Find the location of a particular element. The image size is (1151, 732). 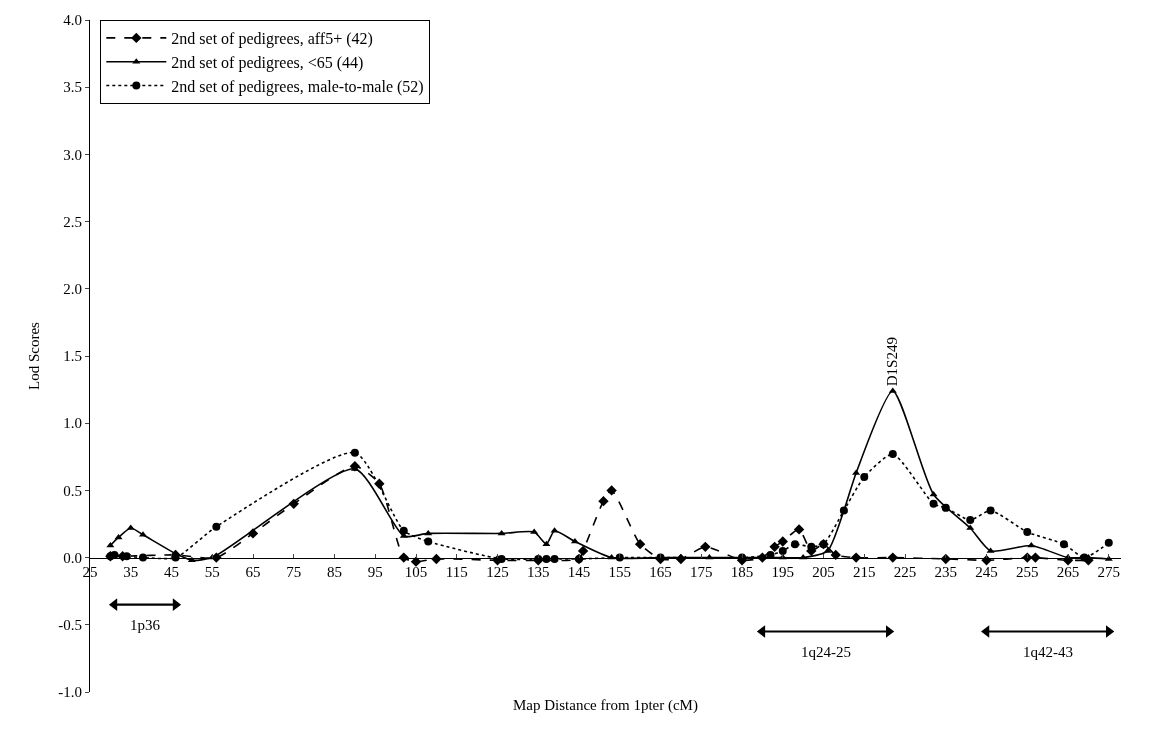

x-tick-label: 65 is located at coordinates (253, 571).